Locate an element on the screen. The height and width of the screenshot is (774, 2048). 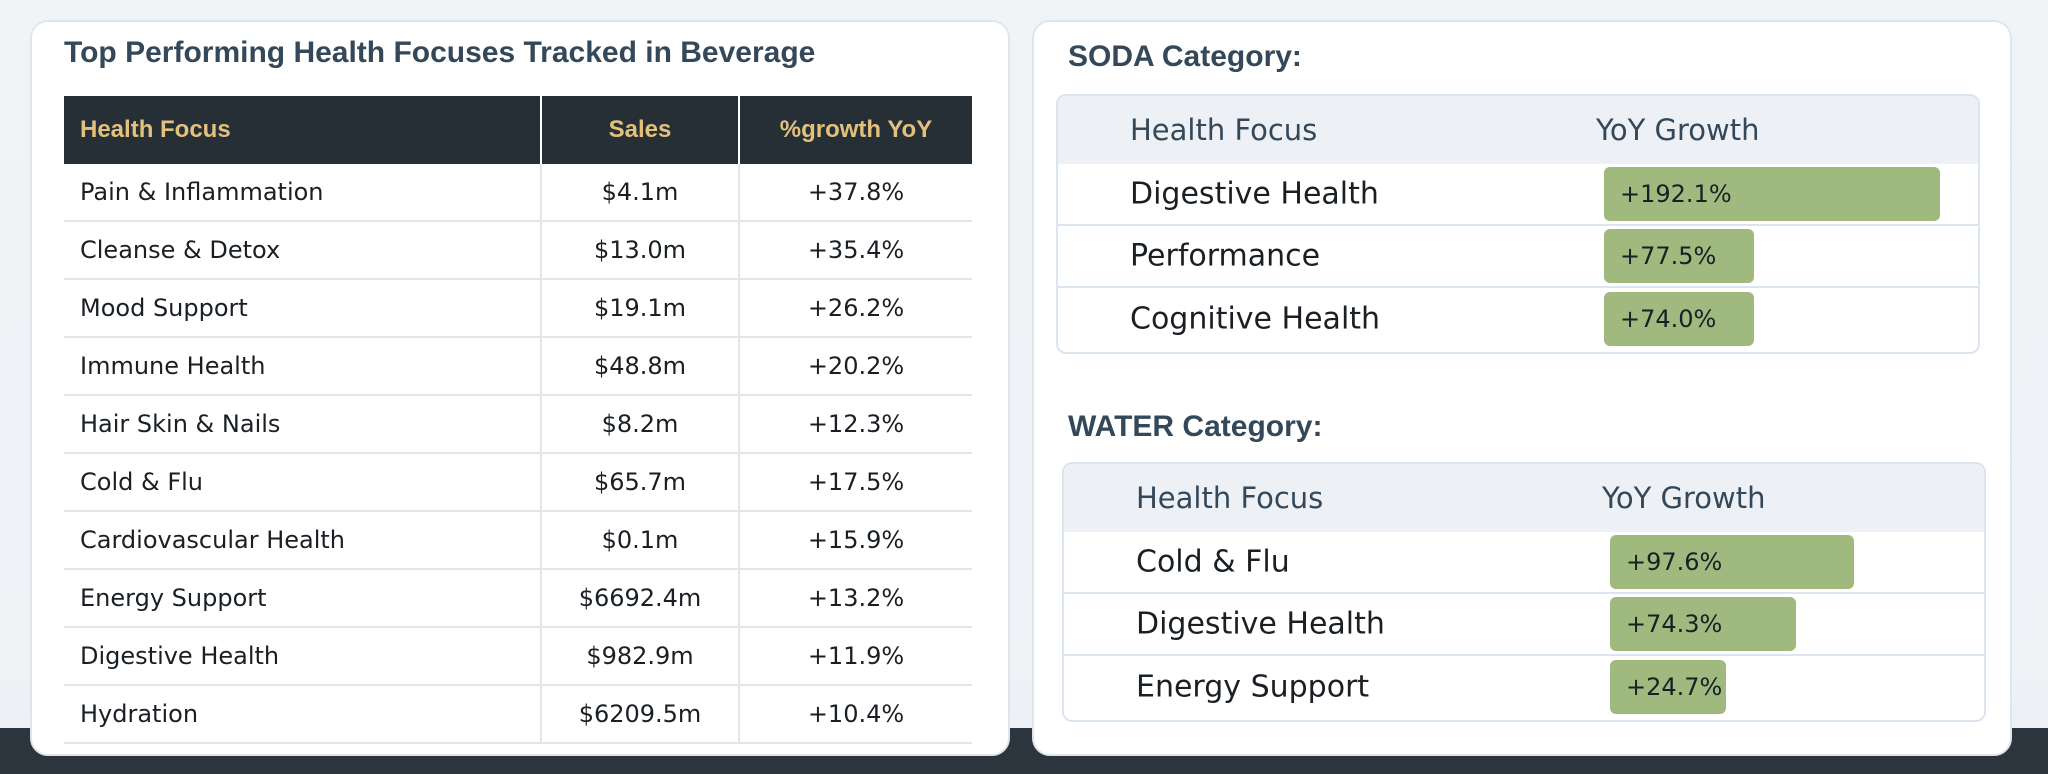
column-header-sales: Sales is located at coordinates (640, 130).